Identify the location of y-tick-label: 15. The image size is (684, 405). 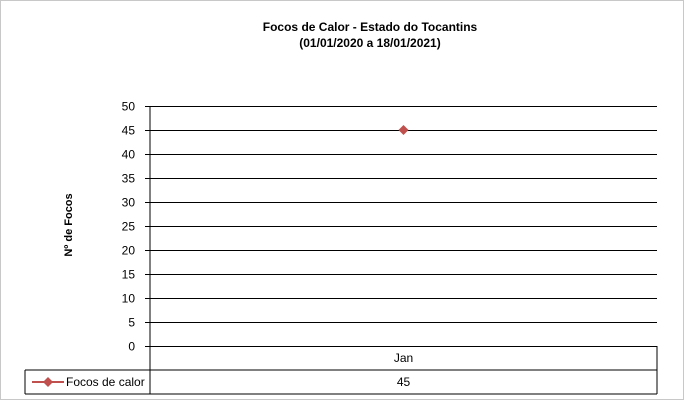
(129, 275).